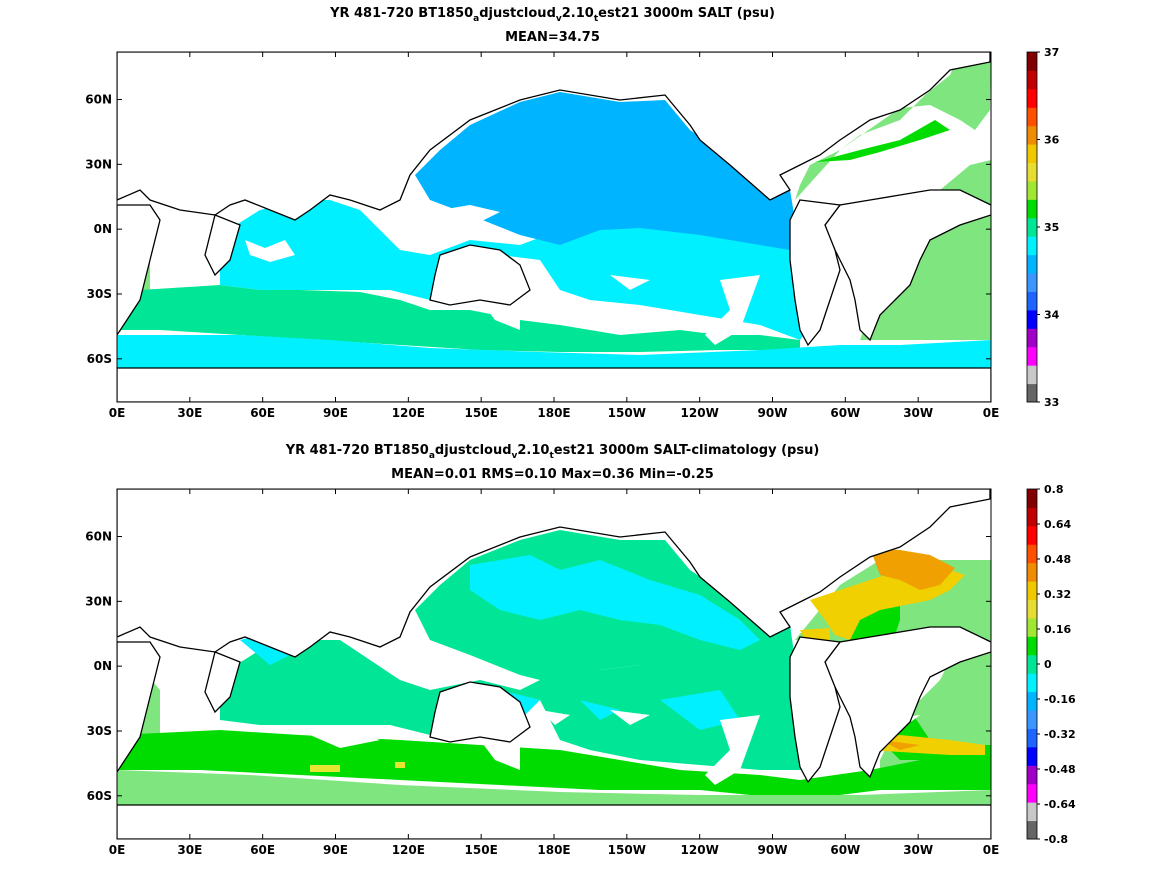  Describe the element at coordinates (882, 141) in the screenshot. I see `region-north-atlantic` at that location.